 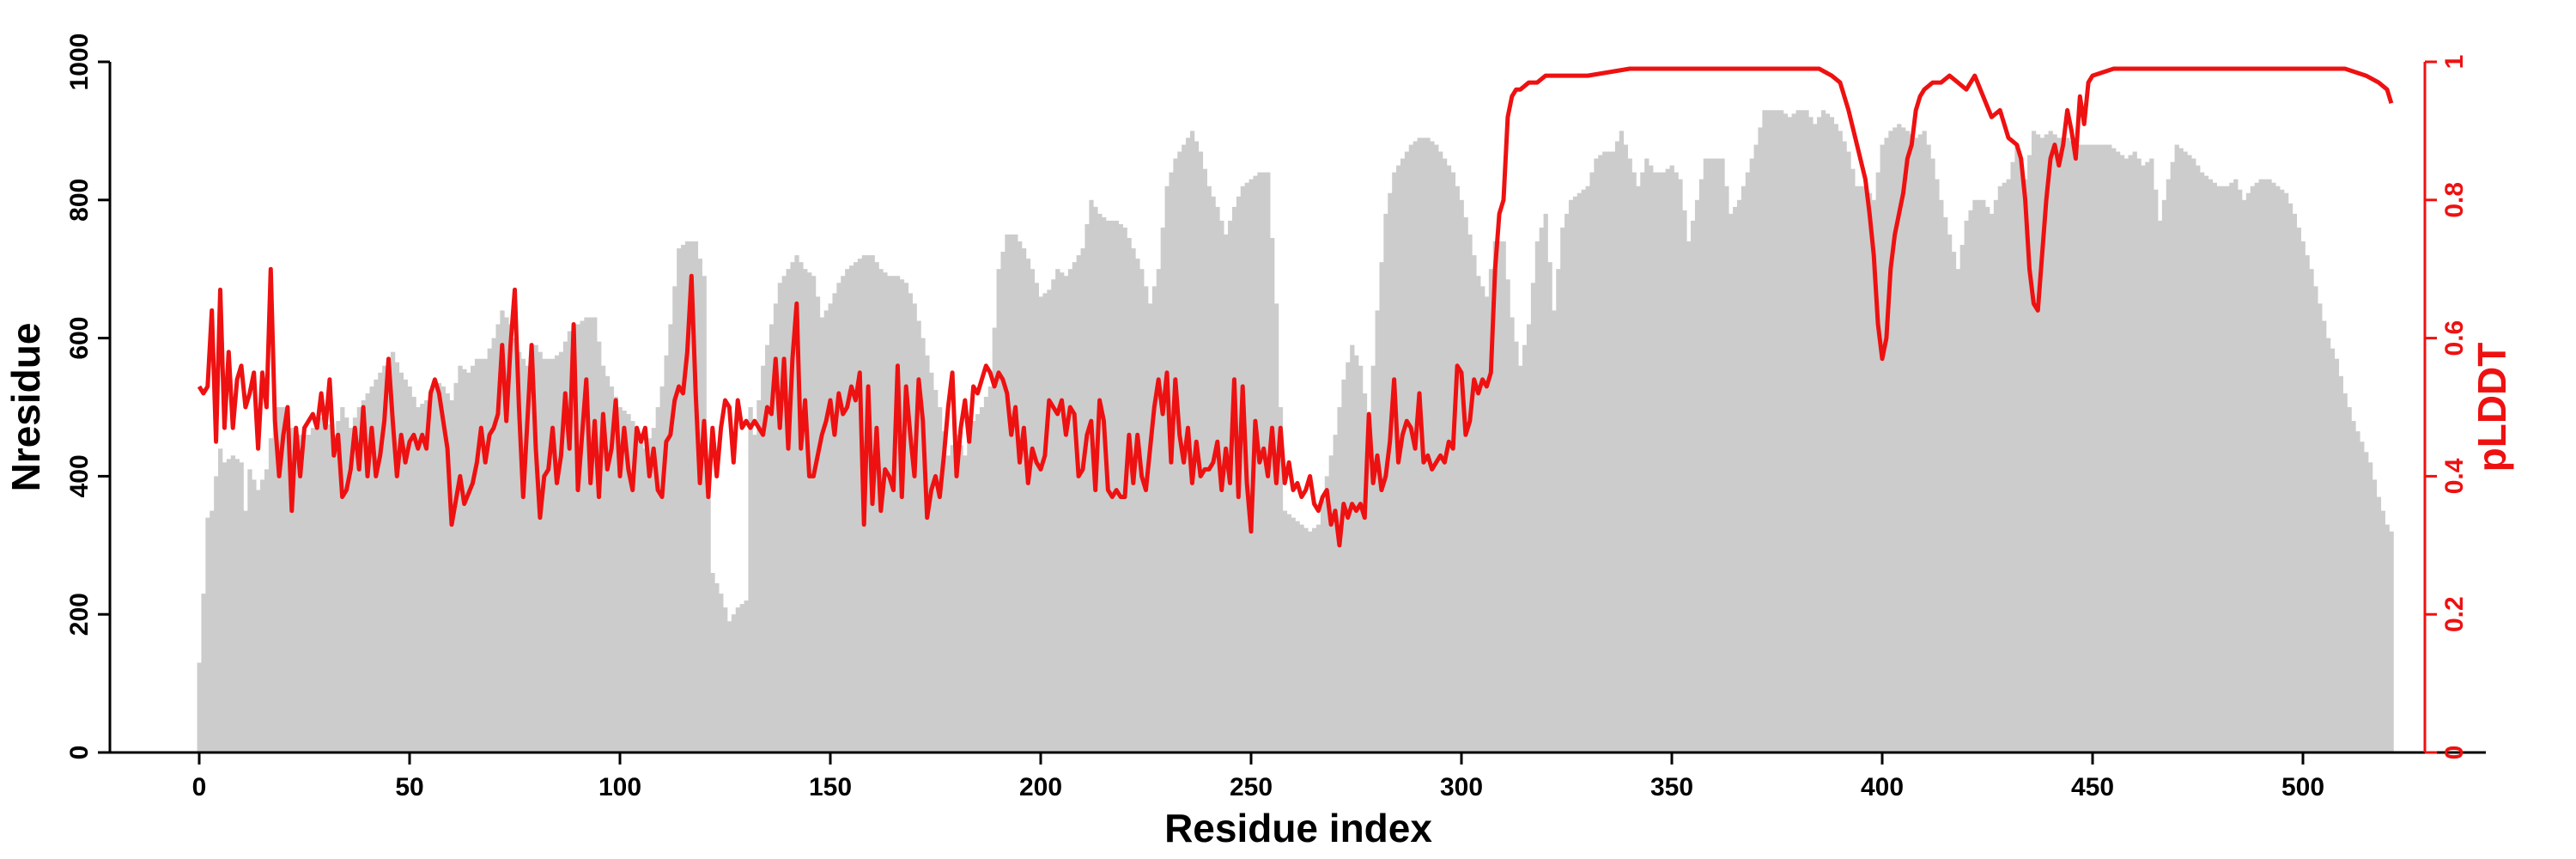 What do you see at coordinates (1298, 828) in the screenshot?
I see `x-axis-title: Residue index` at bounding box center [1298, 828].